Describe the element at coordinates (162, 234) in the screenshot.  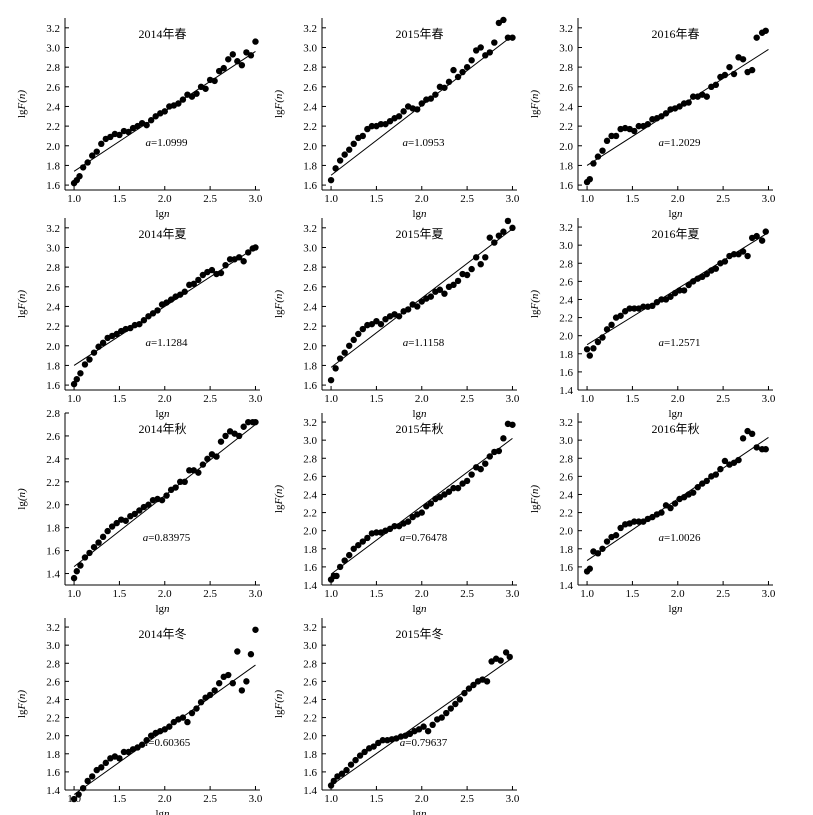
I see `panel-title: 2014年夏` at that location.